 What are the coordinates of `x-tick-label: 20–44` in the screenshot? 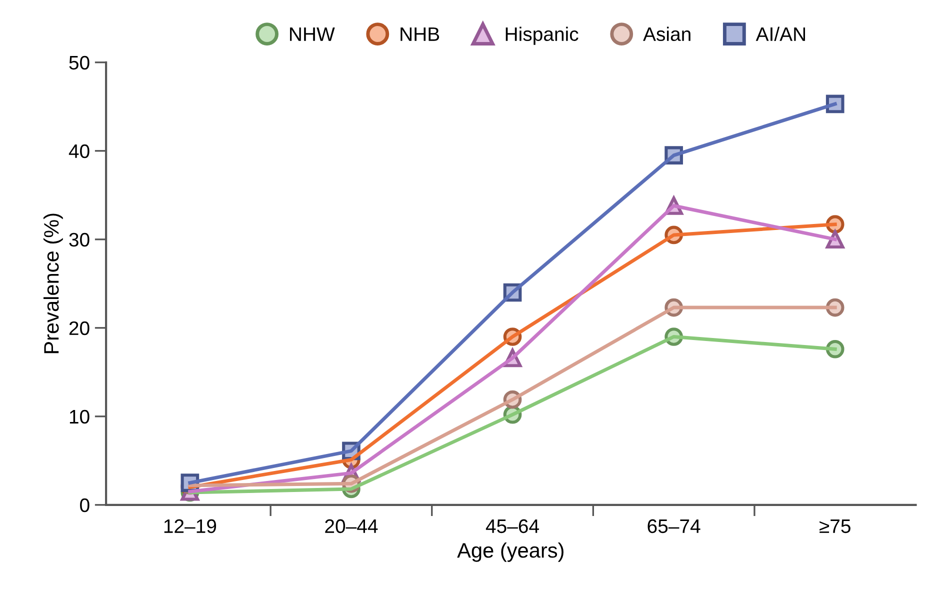 It's located at (351, 526).